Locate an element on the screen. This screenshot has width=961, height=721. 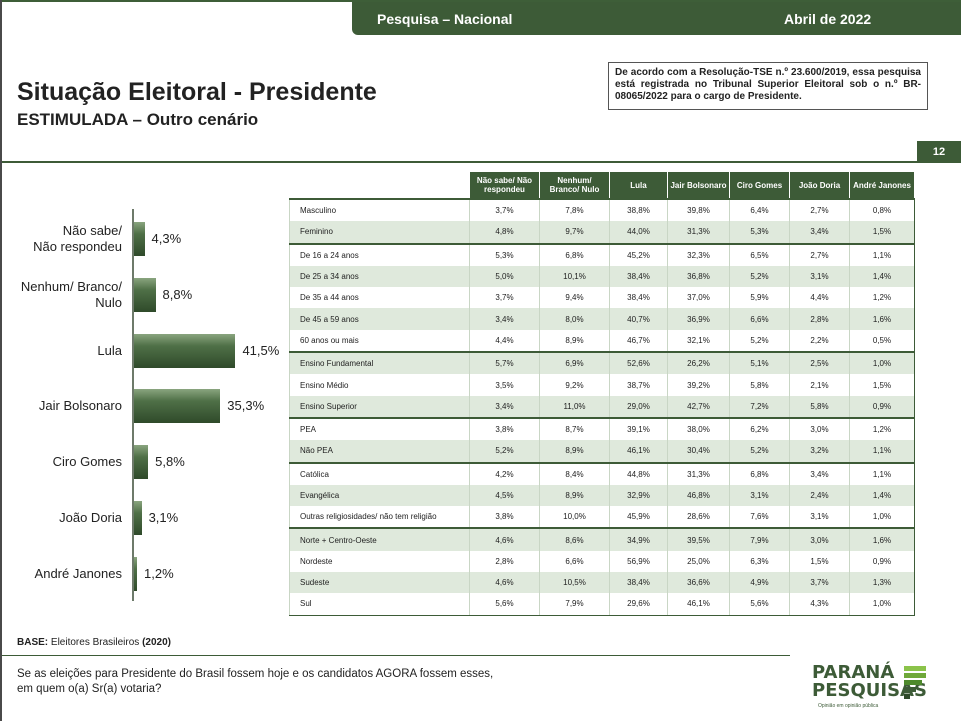
bar-value-label: 4,3% is located at coordinates (166, 238).